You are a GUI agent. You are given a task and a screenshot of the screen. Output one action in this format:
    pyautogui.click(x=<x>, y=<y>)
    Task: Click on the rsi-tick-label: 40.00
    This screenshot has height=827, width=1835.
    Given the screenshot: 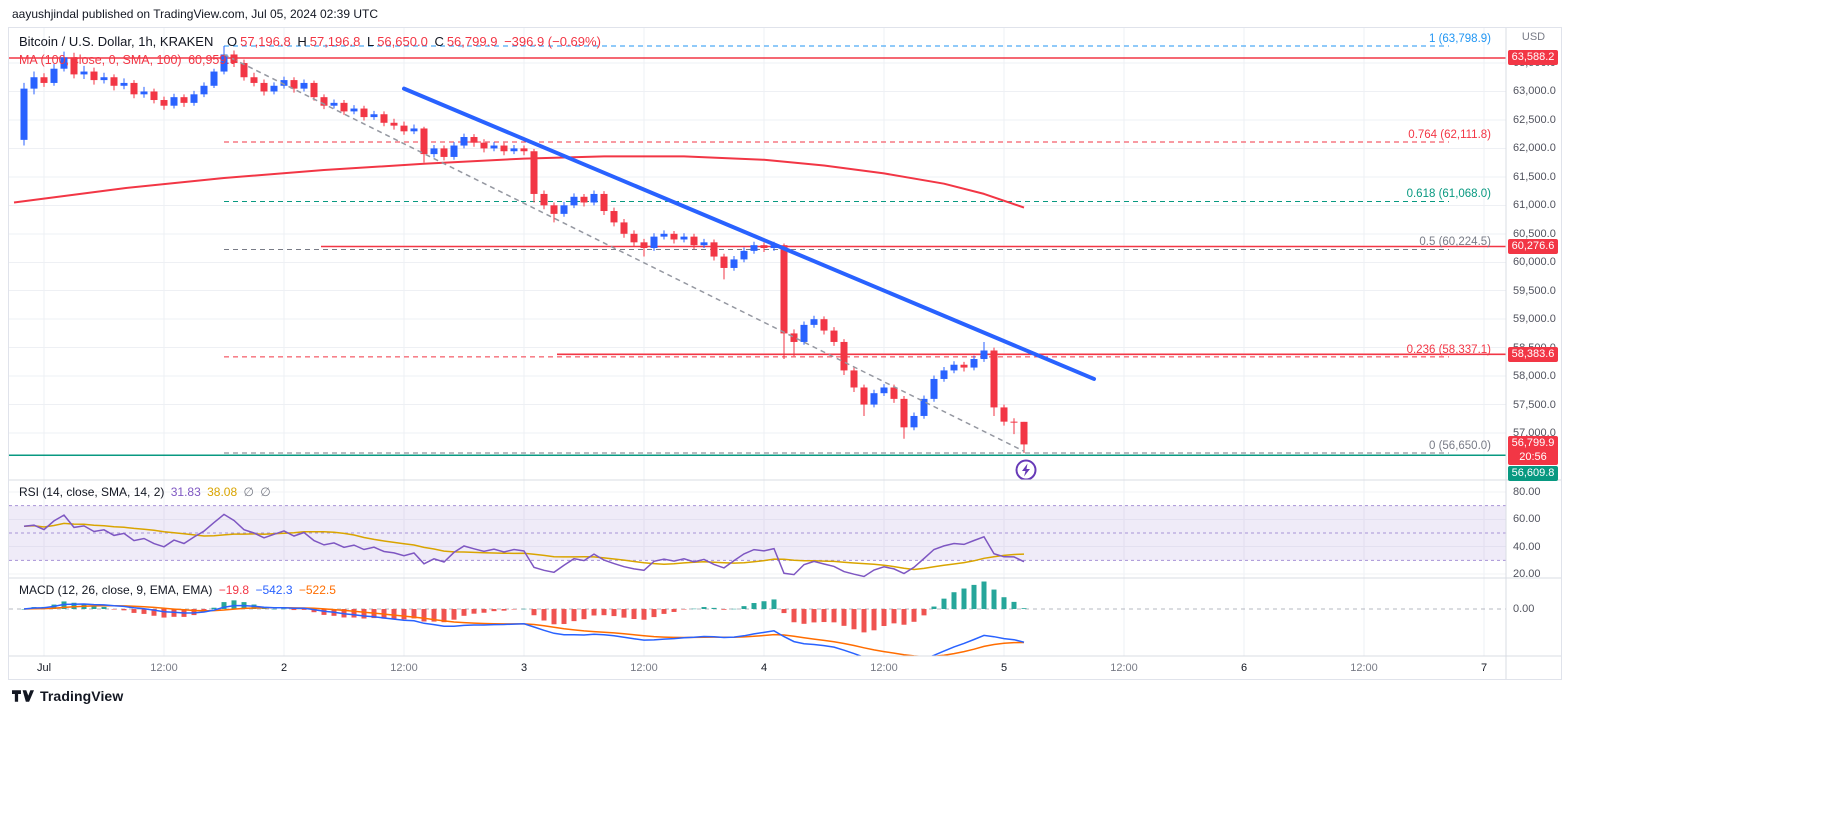 What is the action you would take?
    pyautogui.click(x=1527, y=546)
    